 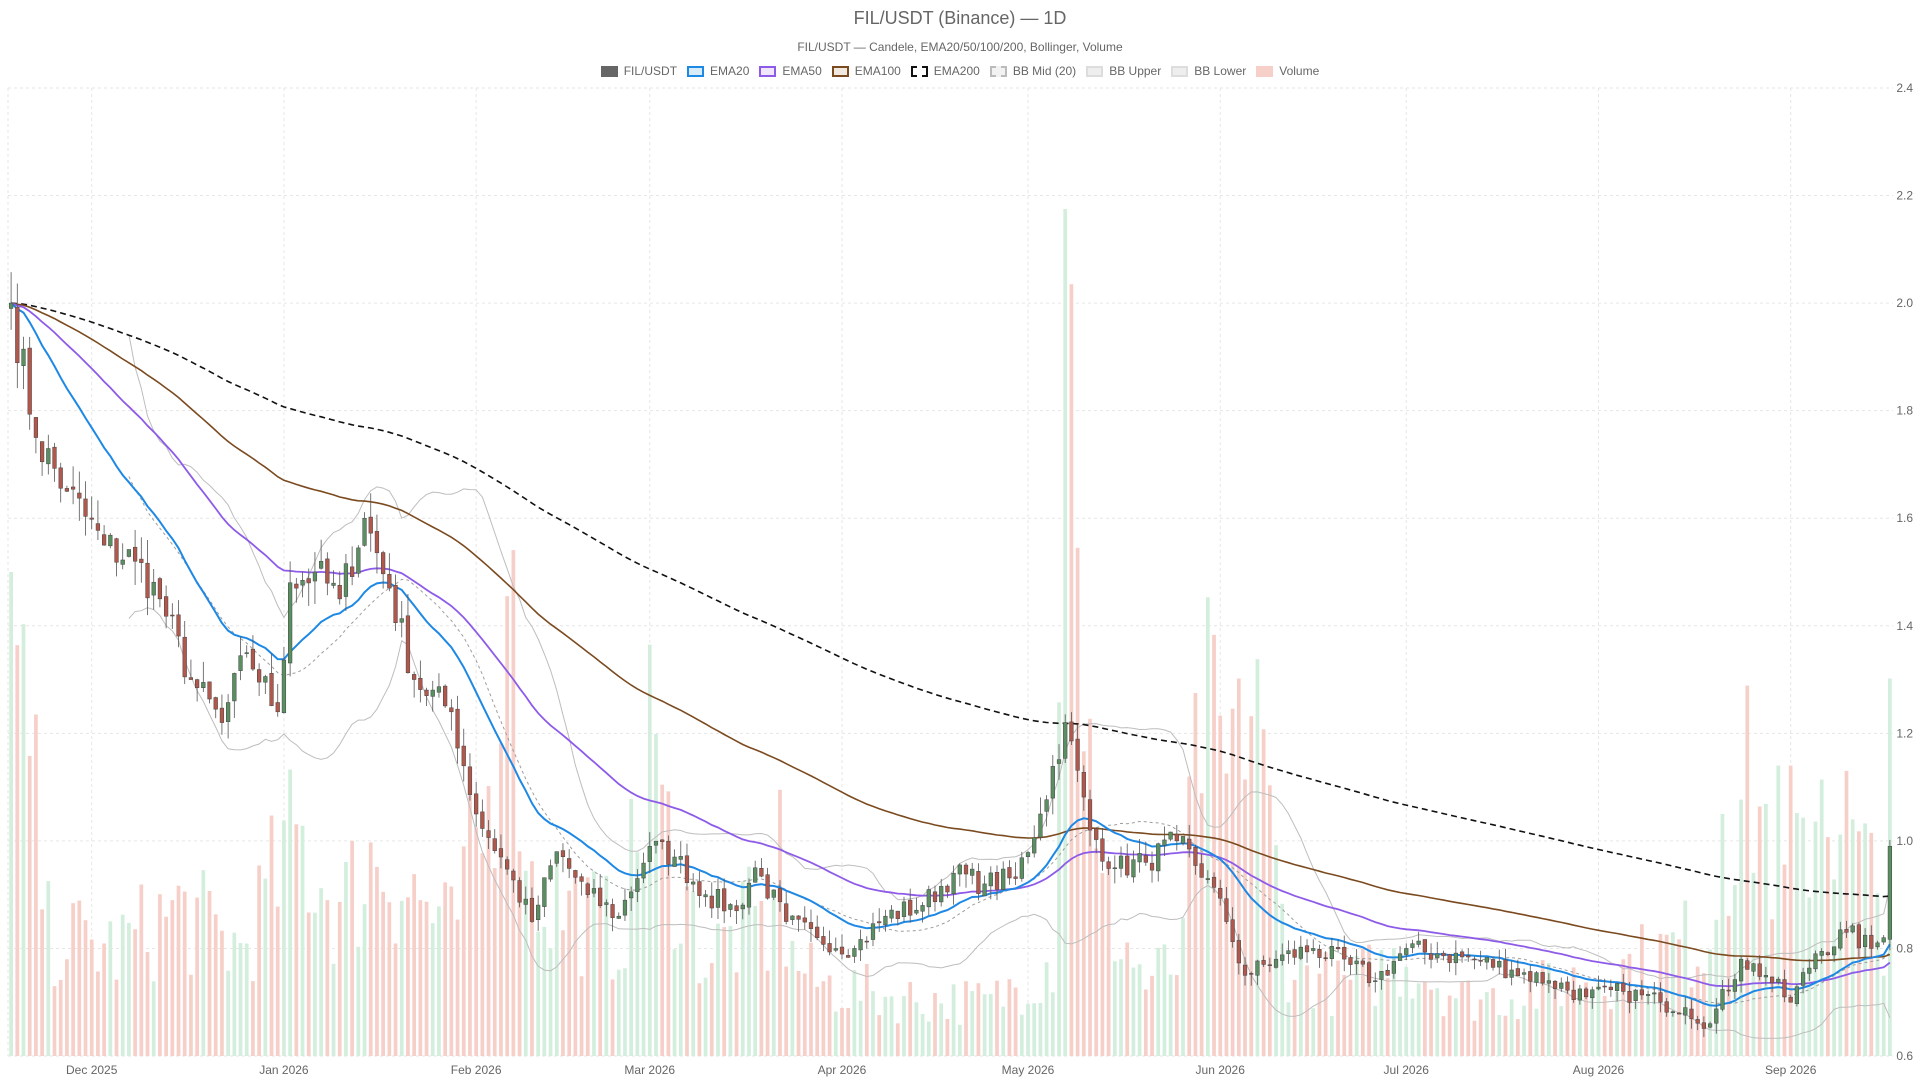 I want to click on legend-item: EMA100, so click(x=866, y=71).